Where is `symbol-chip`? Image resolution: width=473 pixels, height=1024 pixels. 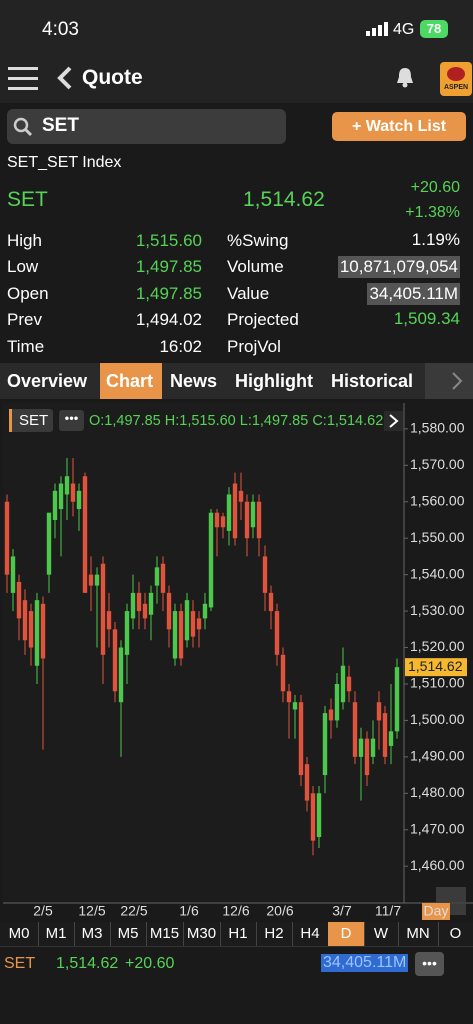 symbol-chip is located at coordinates (31, 420).